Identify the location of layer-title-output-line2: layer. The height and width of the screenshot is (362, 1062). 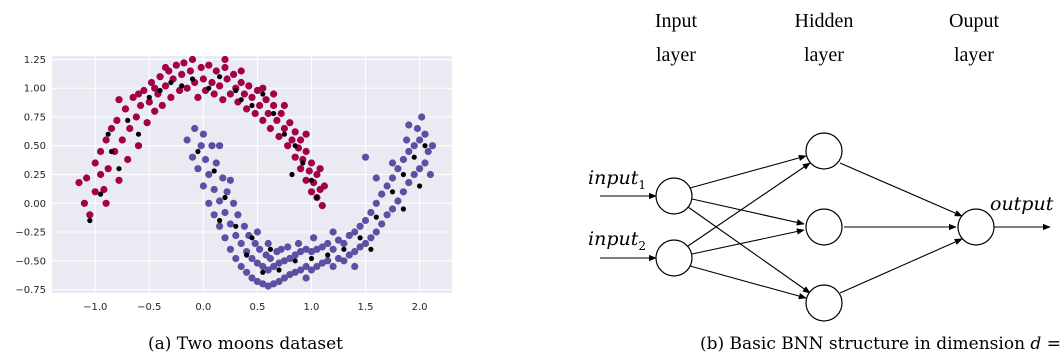
(974, 55).